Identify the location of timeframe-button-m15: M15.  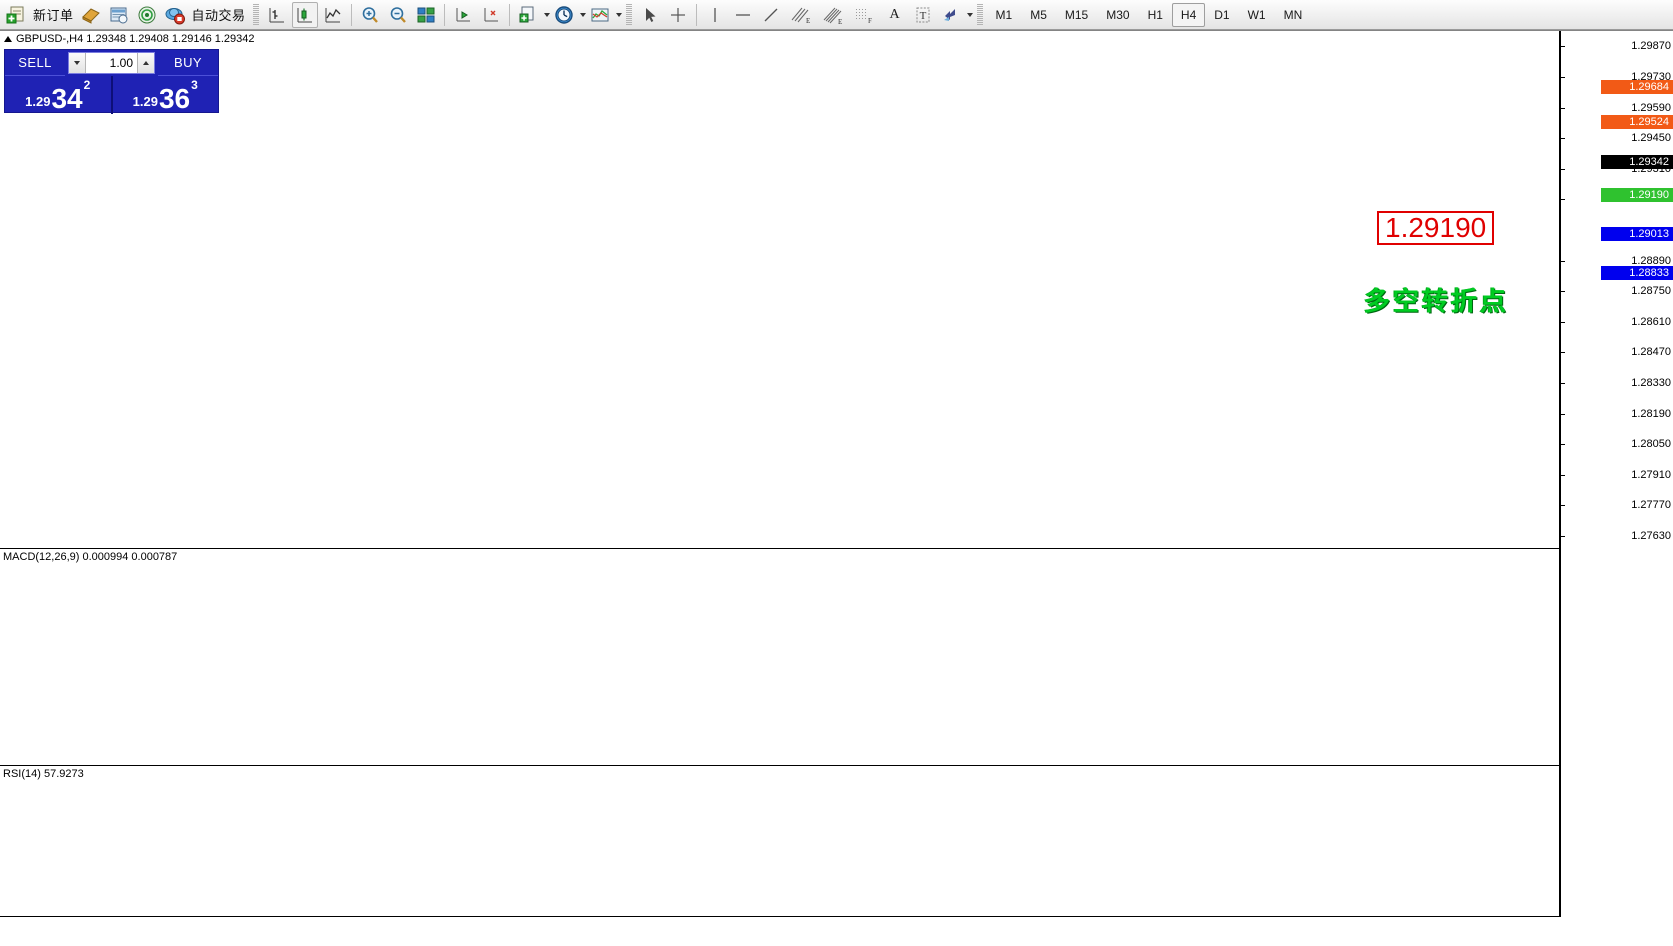
(1076, 14).